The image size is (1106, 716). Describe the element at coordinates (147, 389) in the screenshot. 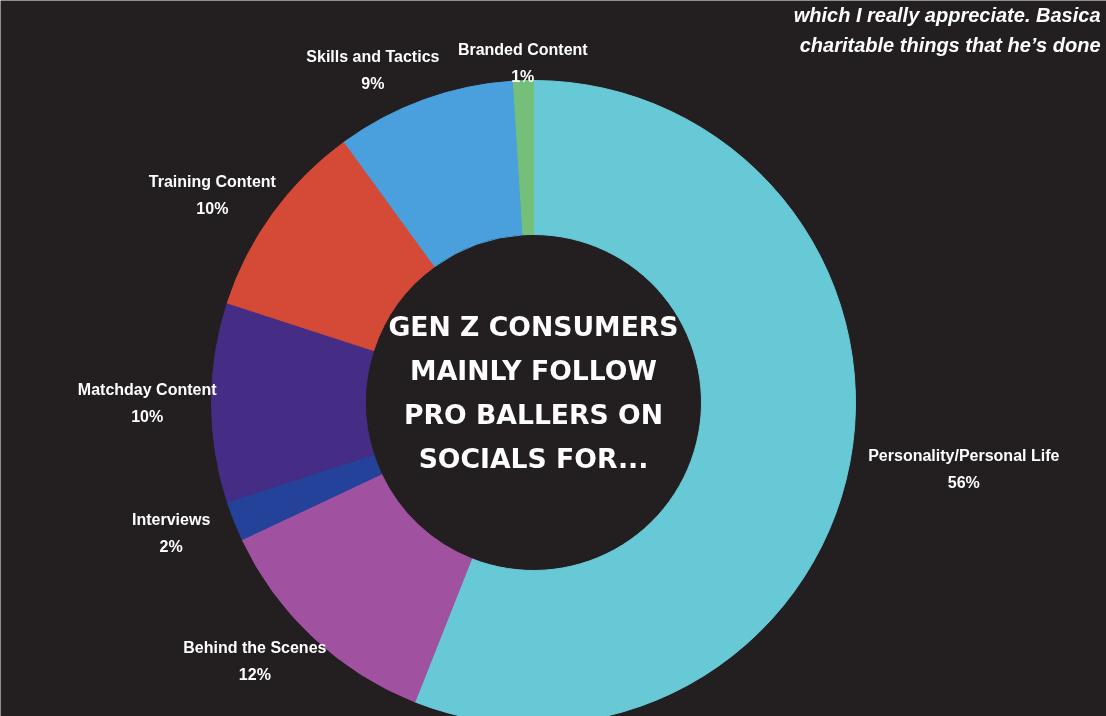

I see `slice-label: Matchday Content` at that location.